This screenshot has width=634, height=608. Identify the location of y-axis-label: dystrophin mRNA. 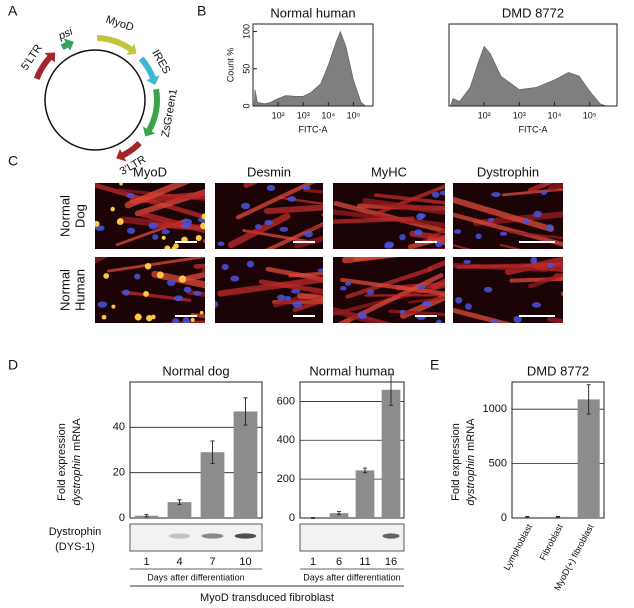
(77, 462).